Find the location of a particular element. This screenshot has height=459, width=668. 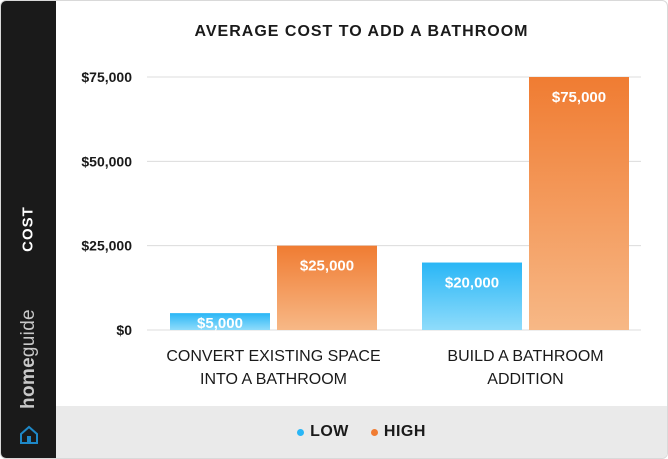

data-label: $75,000 is located at coordinates (579, 97).